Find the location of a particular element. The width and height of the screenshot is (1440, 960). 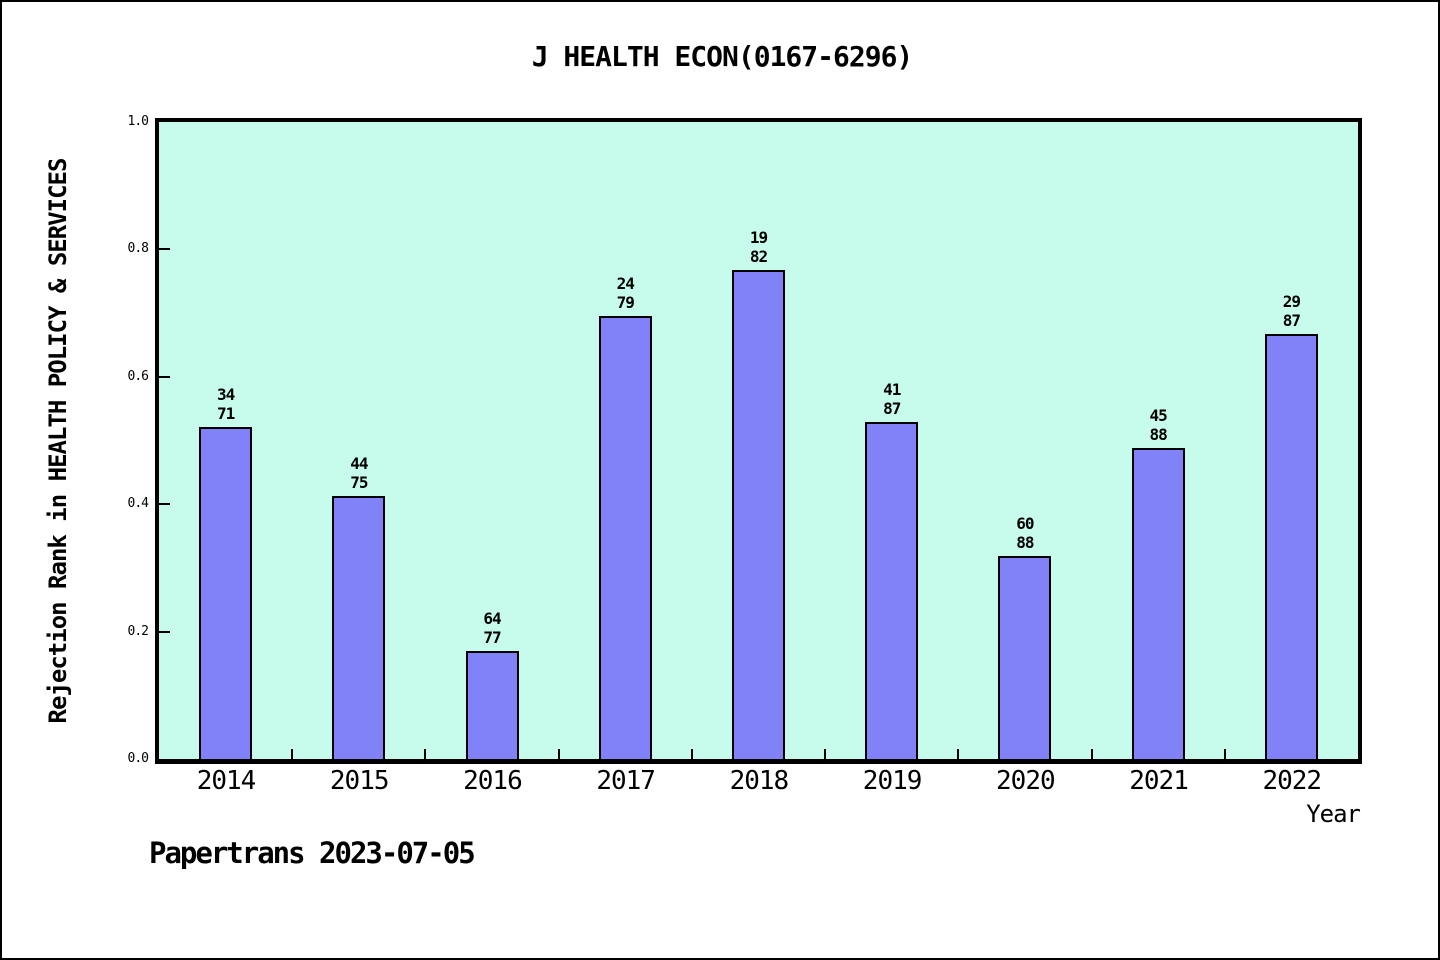

bar-rank-value: 29 is located at coordinates (1291, 301).